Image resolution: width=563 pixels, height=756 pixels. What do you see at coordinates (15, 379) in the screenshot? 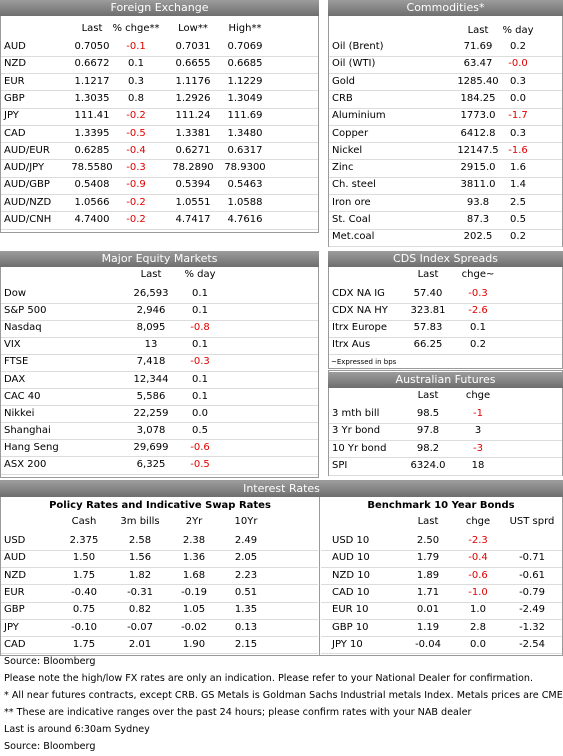
I see `row-label: DAX` at bounding box center [15, 379].